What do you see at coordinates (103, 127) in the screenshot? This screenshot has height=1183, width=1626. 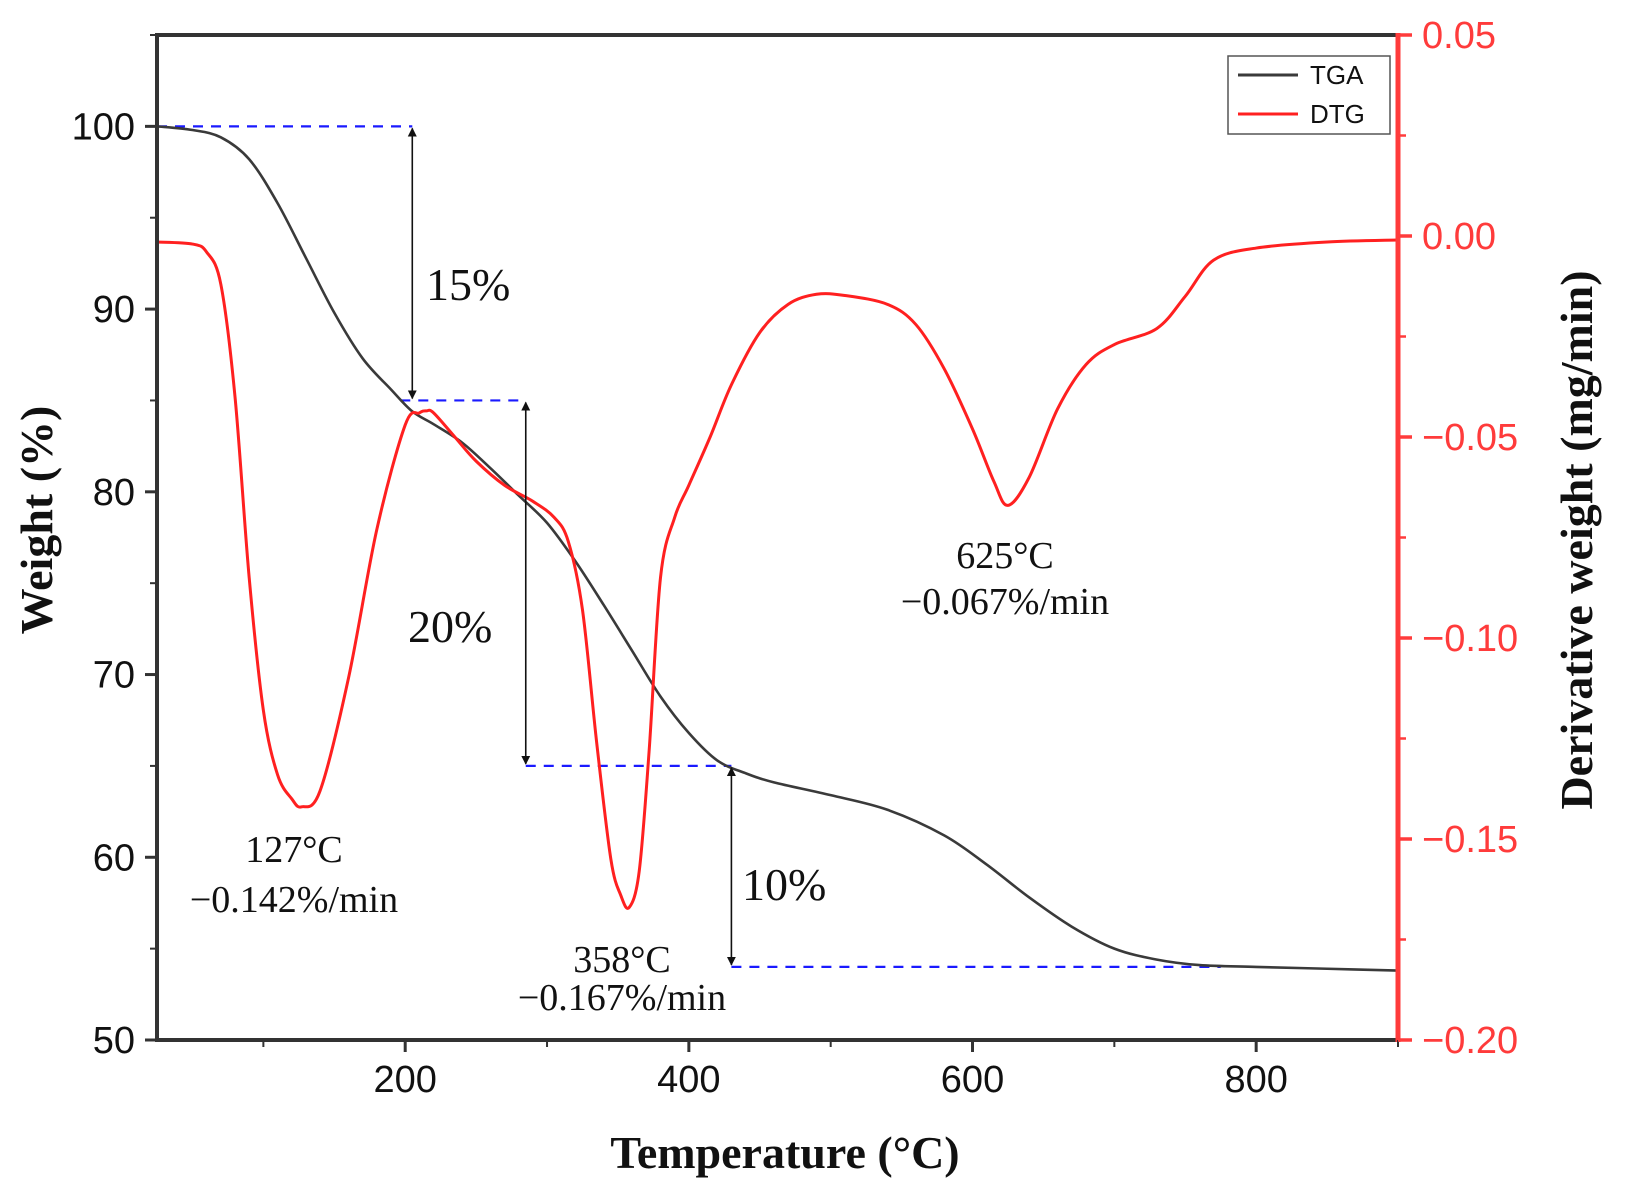 I see `y-left-tick-label-100: 100` at bounding box center [103, 127].